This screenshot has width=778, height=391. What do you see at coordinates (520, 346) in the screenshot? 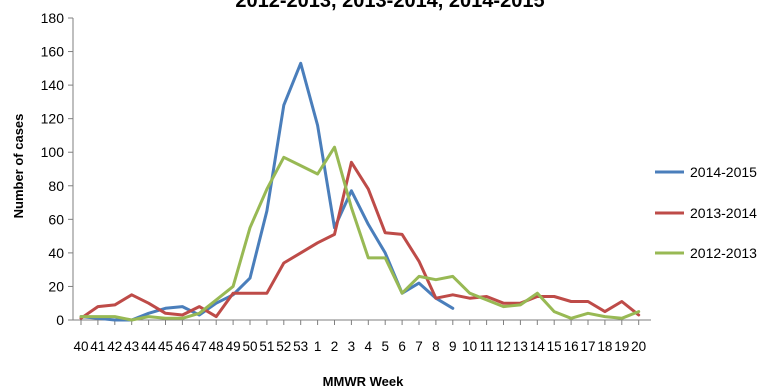
I see `x-tick-label: 13` at bounding box center [520, 346].